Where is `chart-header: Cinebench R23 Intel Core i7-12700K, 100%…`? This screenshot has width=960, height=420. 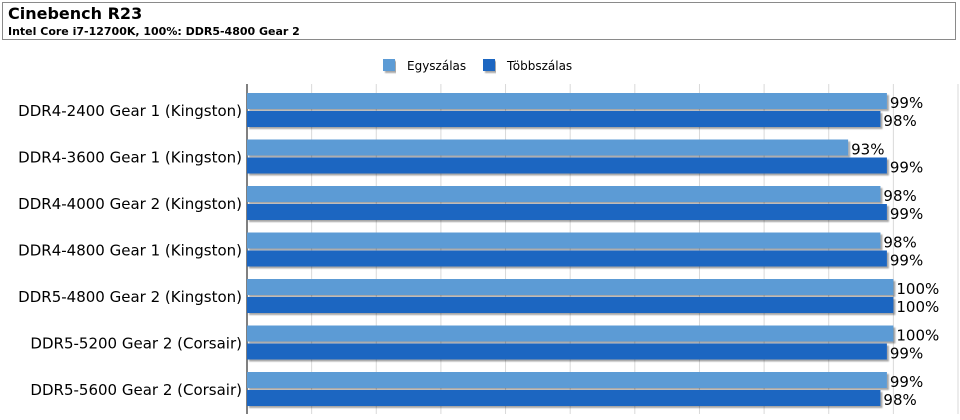
chart-header: Cinebench R23 Intel Core i7-12700K, 100%… is located at coordinates (479, 21).